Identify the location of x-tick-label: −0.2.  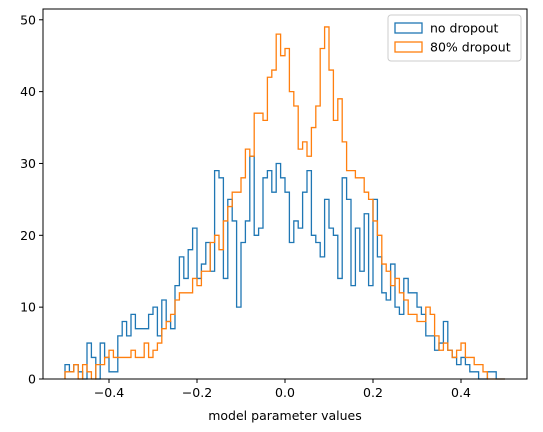
(197, 392).